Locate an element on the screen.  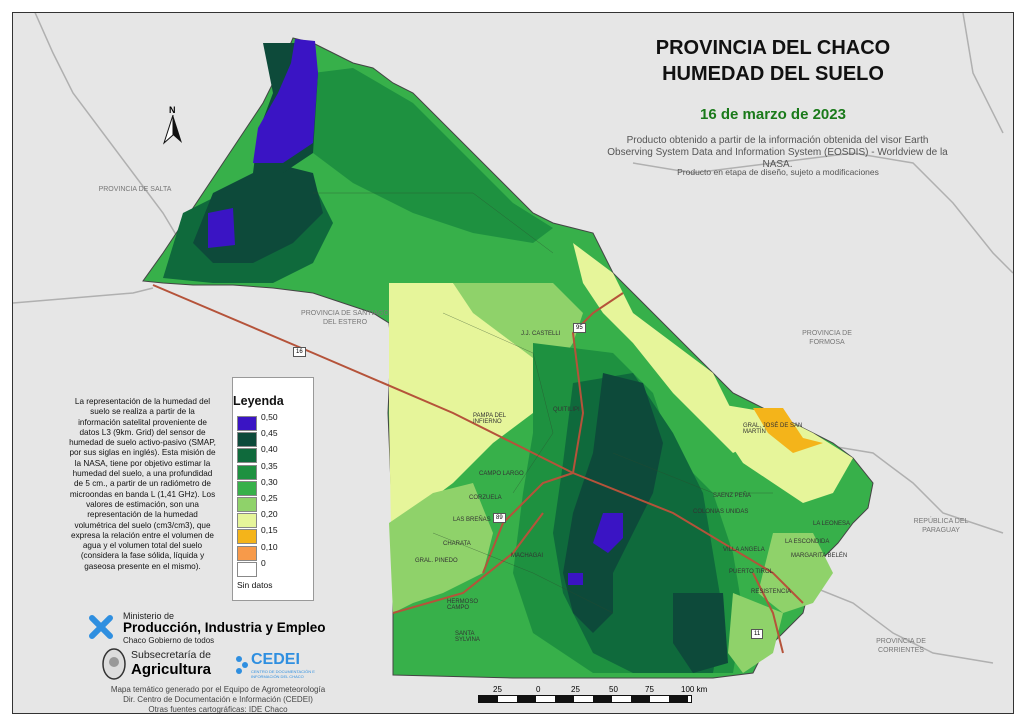
scale-label: 100 km is located at coordinates (694, 689).